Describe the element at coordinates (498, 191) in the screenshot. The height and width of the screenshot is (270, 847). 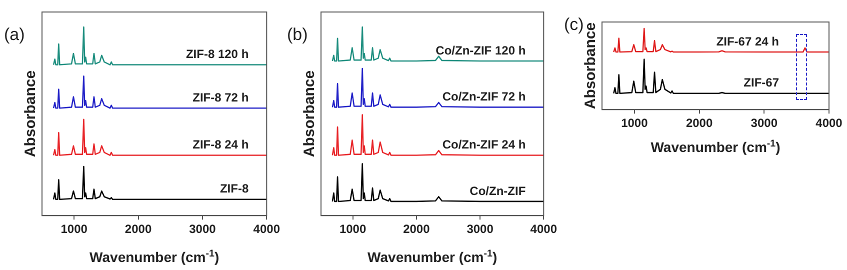
I see `series-label: Co/Zn-ZIF` at that location.